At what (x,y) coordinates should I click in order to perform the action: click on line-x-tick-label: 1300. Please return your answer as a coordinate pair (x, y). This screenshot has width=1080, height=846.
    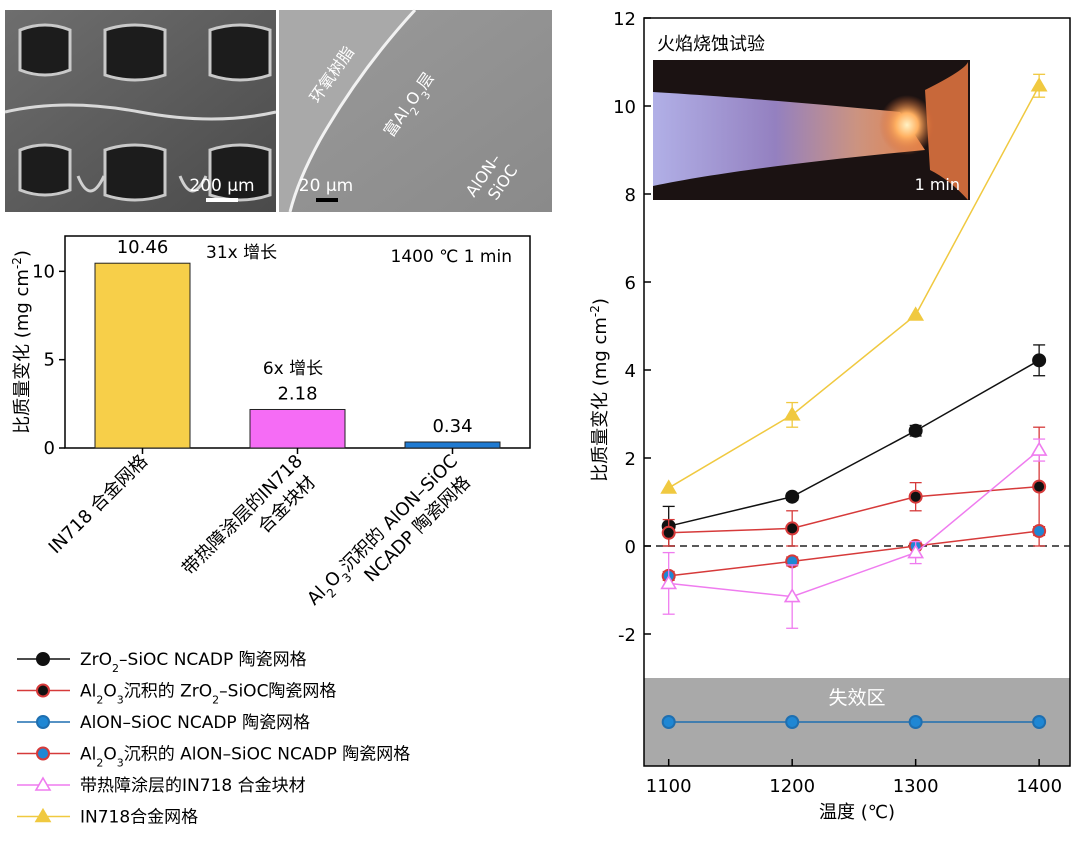
    Looking at the image, I should click on (916, 786).